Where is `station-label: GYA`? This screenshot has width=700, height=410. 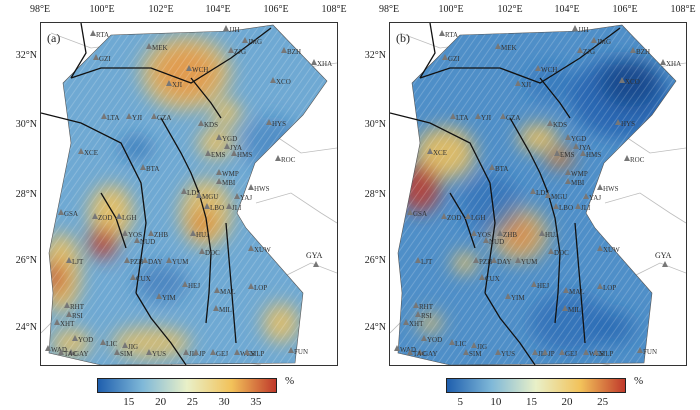
station-label: GYA is located at coordinates (663, 255).